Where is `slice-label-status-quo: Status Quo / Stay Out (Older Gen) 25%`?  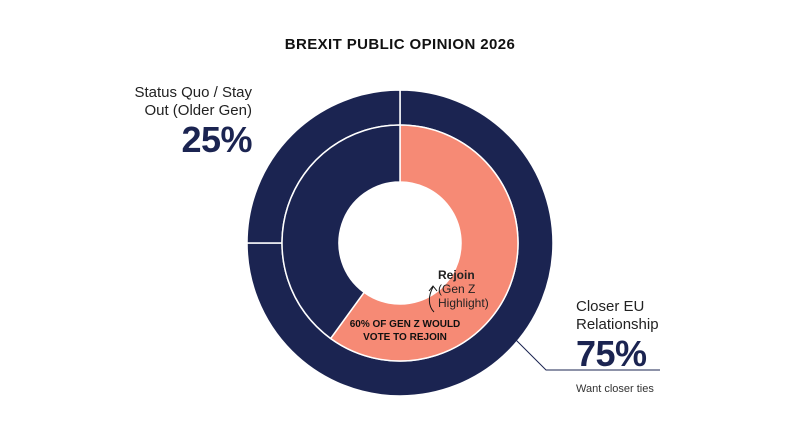
slice-label-status-quo: Status Quo / Stay Out (Older Gen) 25% is located at coordinates (182, 122).